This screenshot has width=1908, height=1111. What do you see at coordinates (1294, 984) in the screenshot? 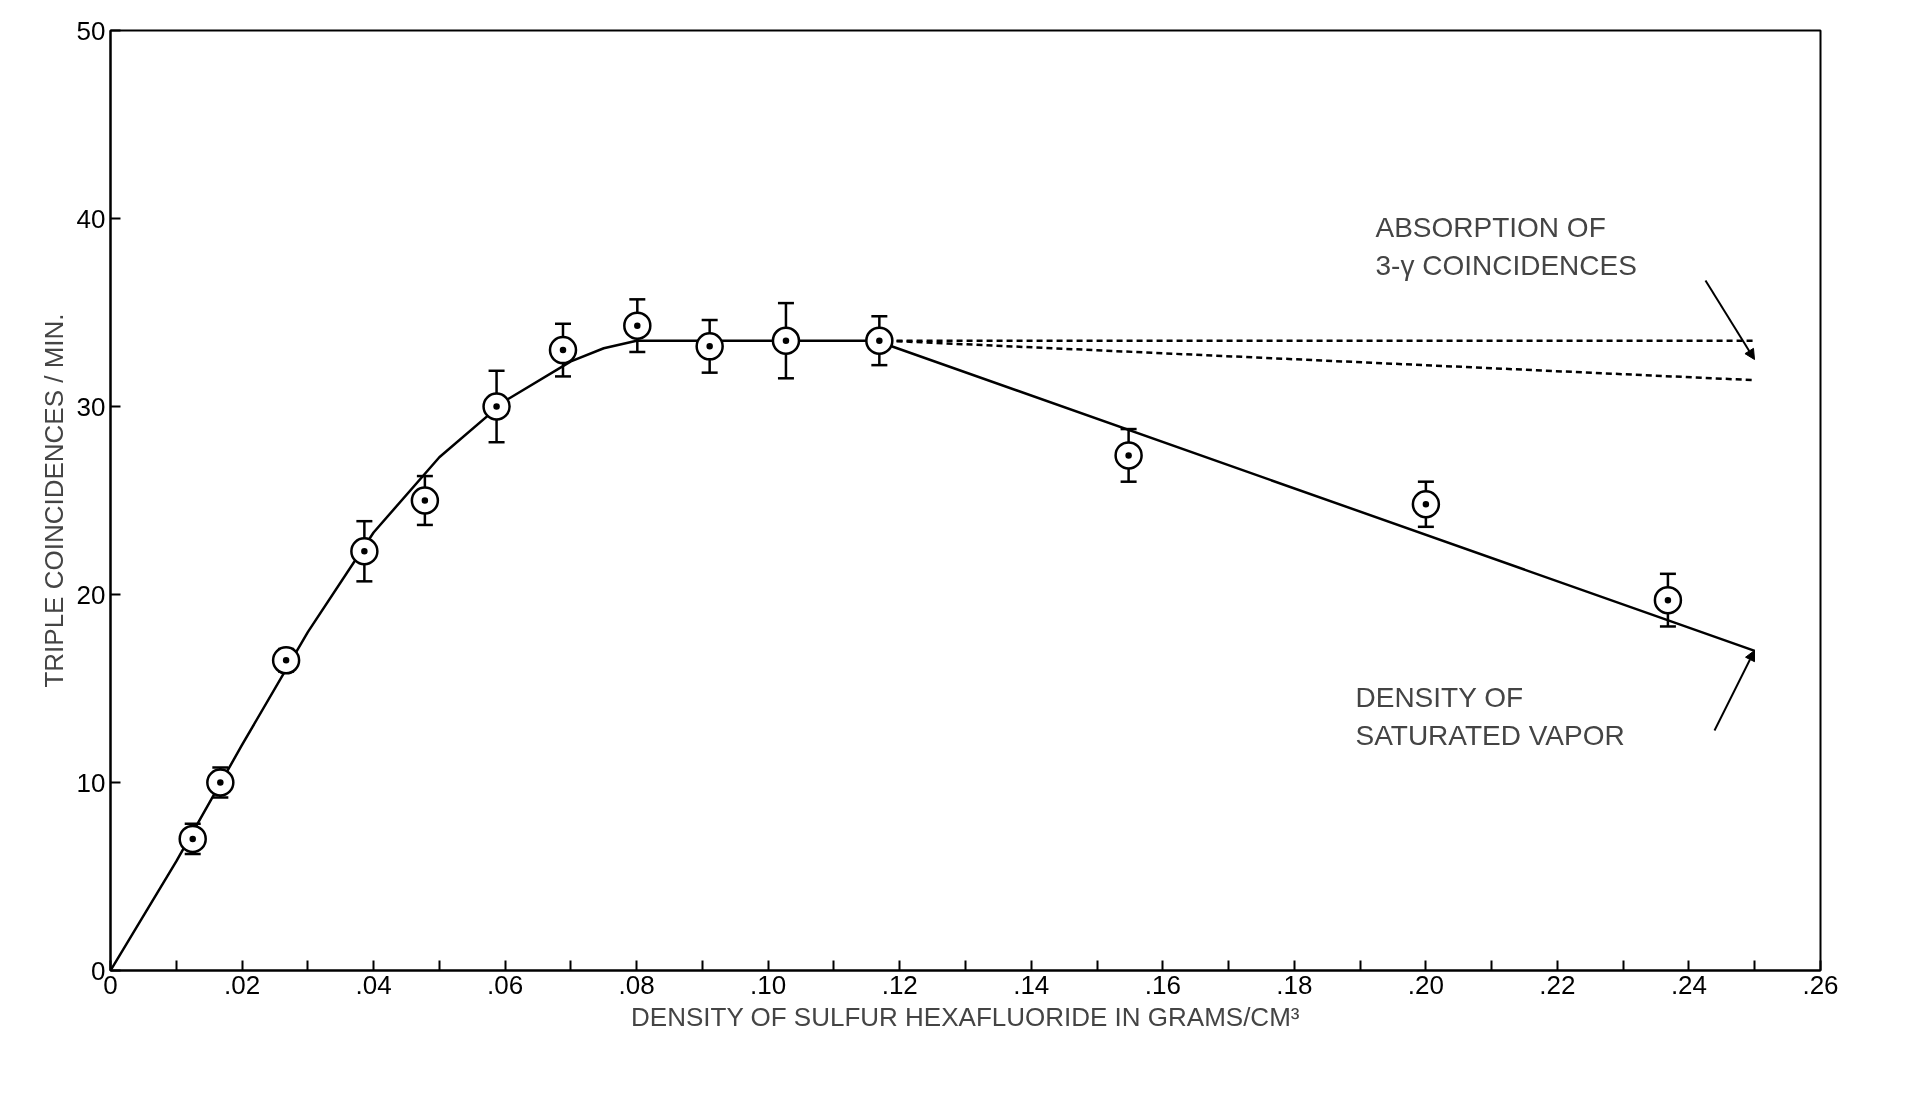
I see `x-tick-label: .18` at bounding box center [1294, 984].